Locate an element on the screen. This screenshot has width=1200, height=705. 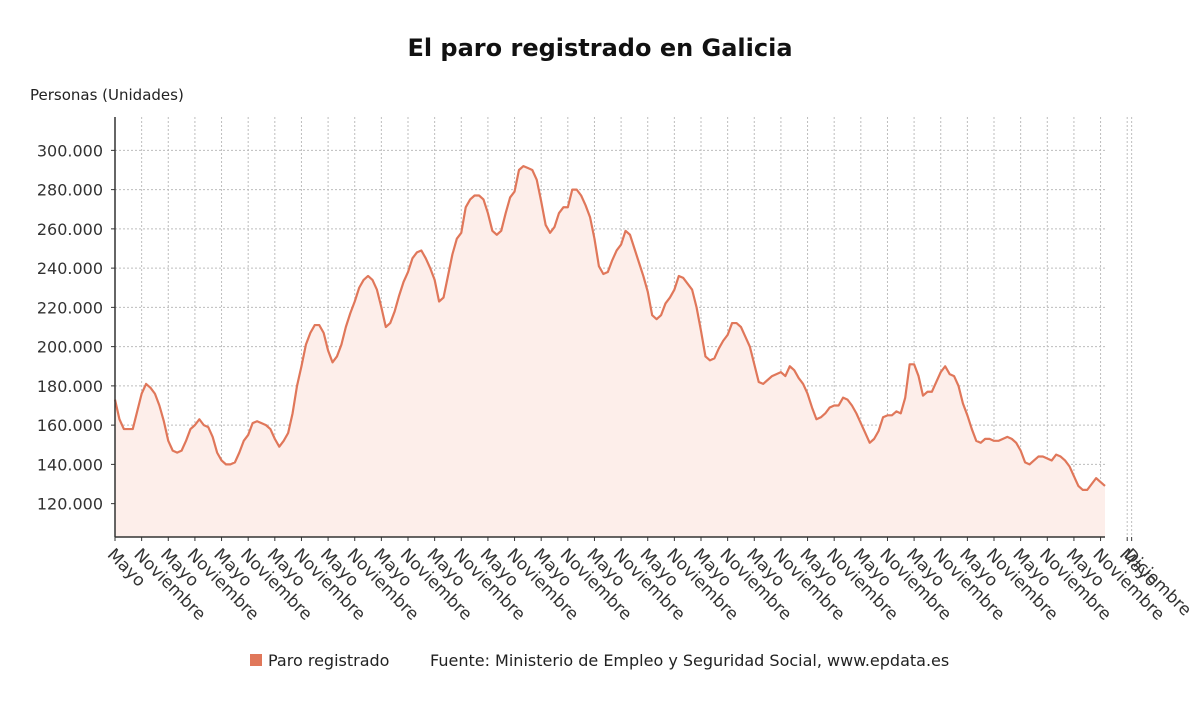
y-tick-label: 180.000 is located at coordinates (70, 386).